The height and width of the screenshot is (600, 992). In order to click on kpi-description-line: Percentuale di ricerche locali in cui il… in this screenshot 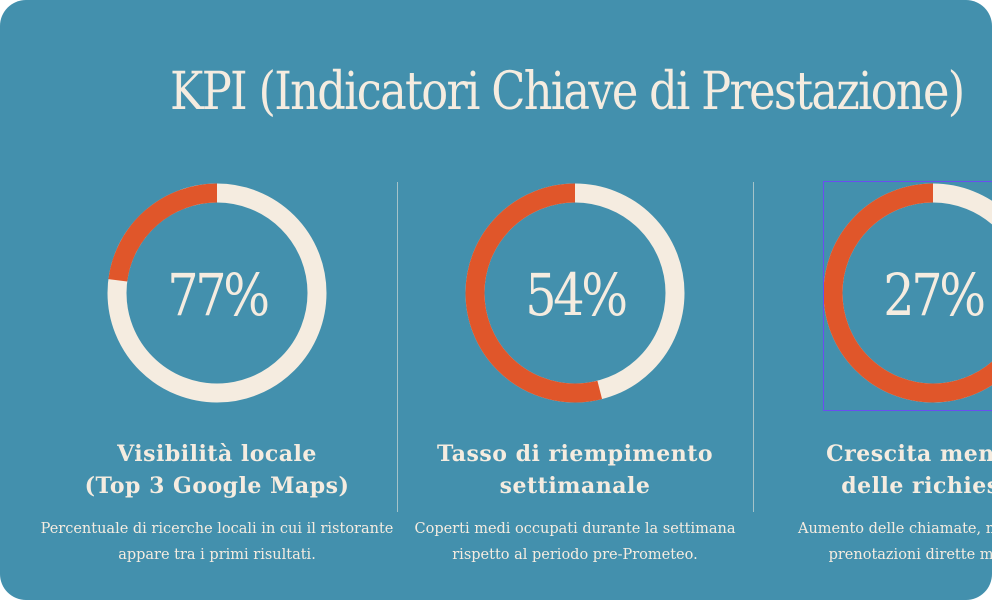, I will do `click(217, 529)`.